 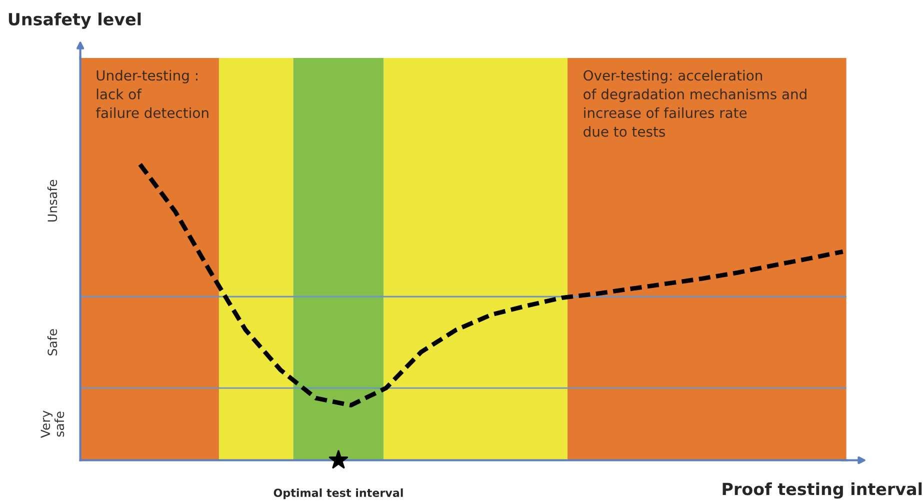 What do you see at coordinates (695, 103) in the screenshot?
I see `text: Over-testing: acceleration of degradation mechanisms and increase of failures rate due to tests` at bounding box center [695, 103].